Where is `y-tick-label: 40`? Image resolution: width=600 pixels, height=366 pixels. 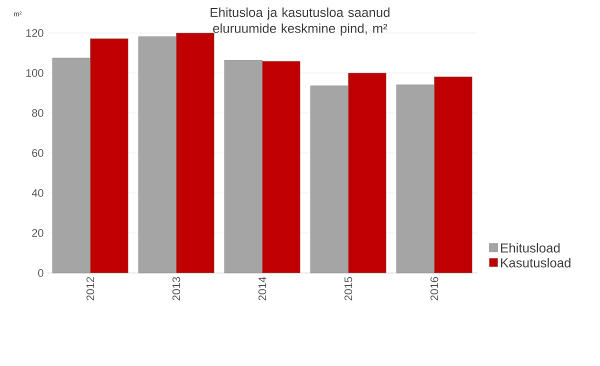 y-tick-label: 40 is located at coordinates (38, 193).